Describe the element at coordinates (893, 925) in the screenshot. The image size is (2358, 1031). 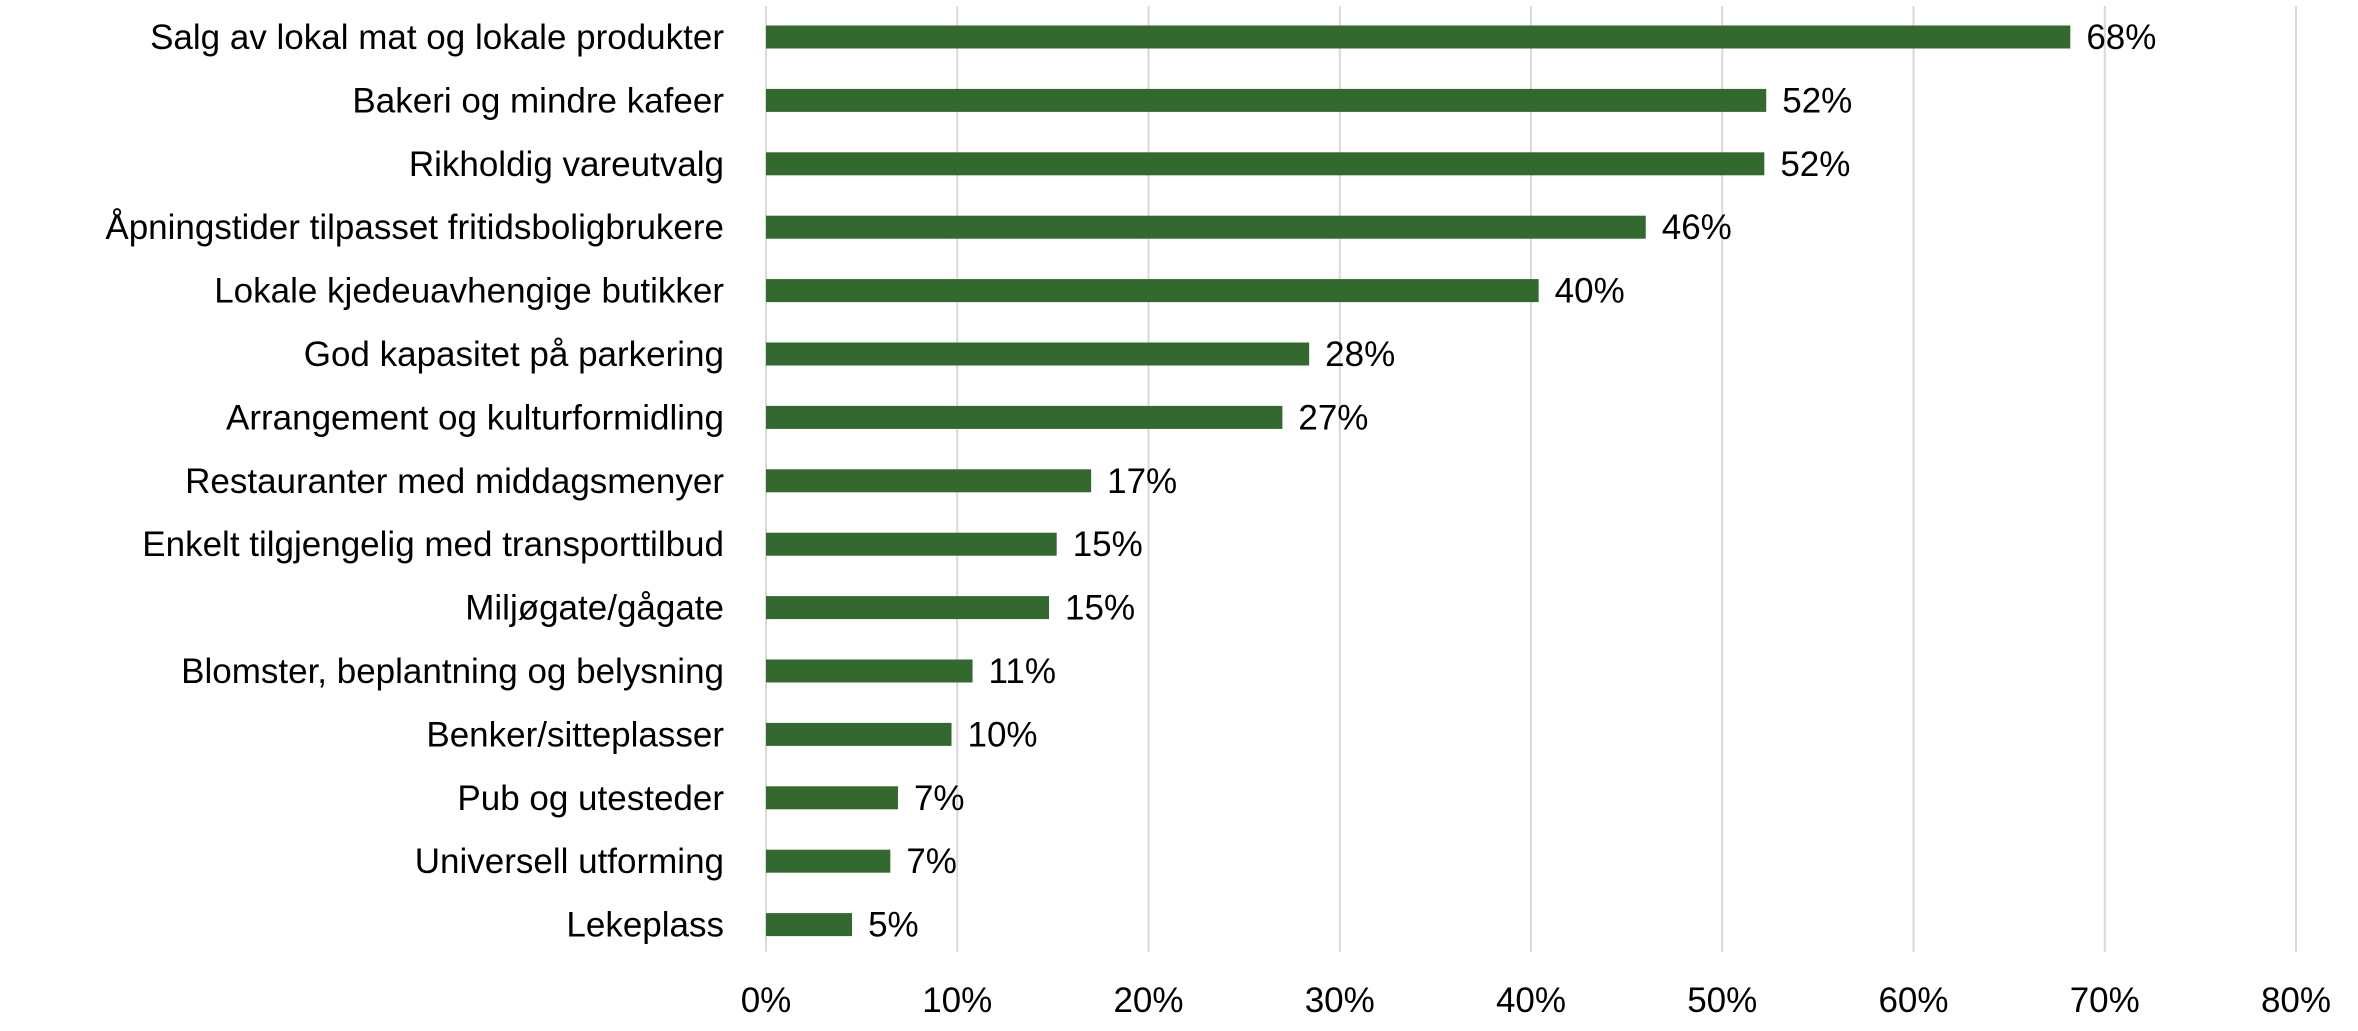
I see `data-label: 5%` at that location.